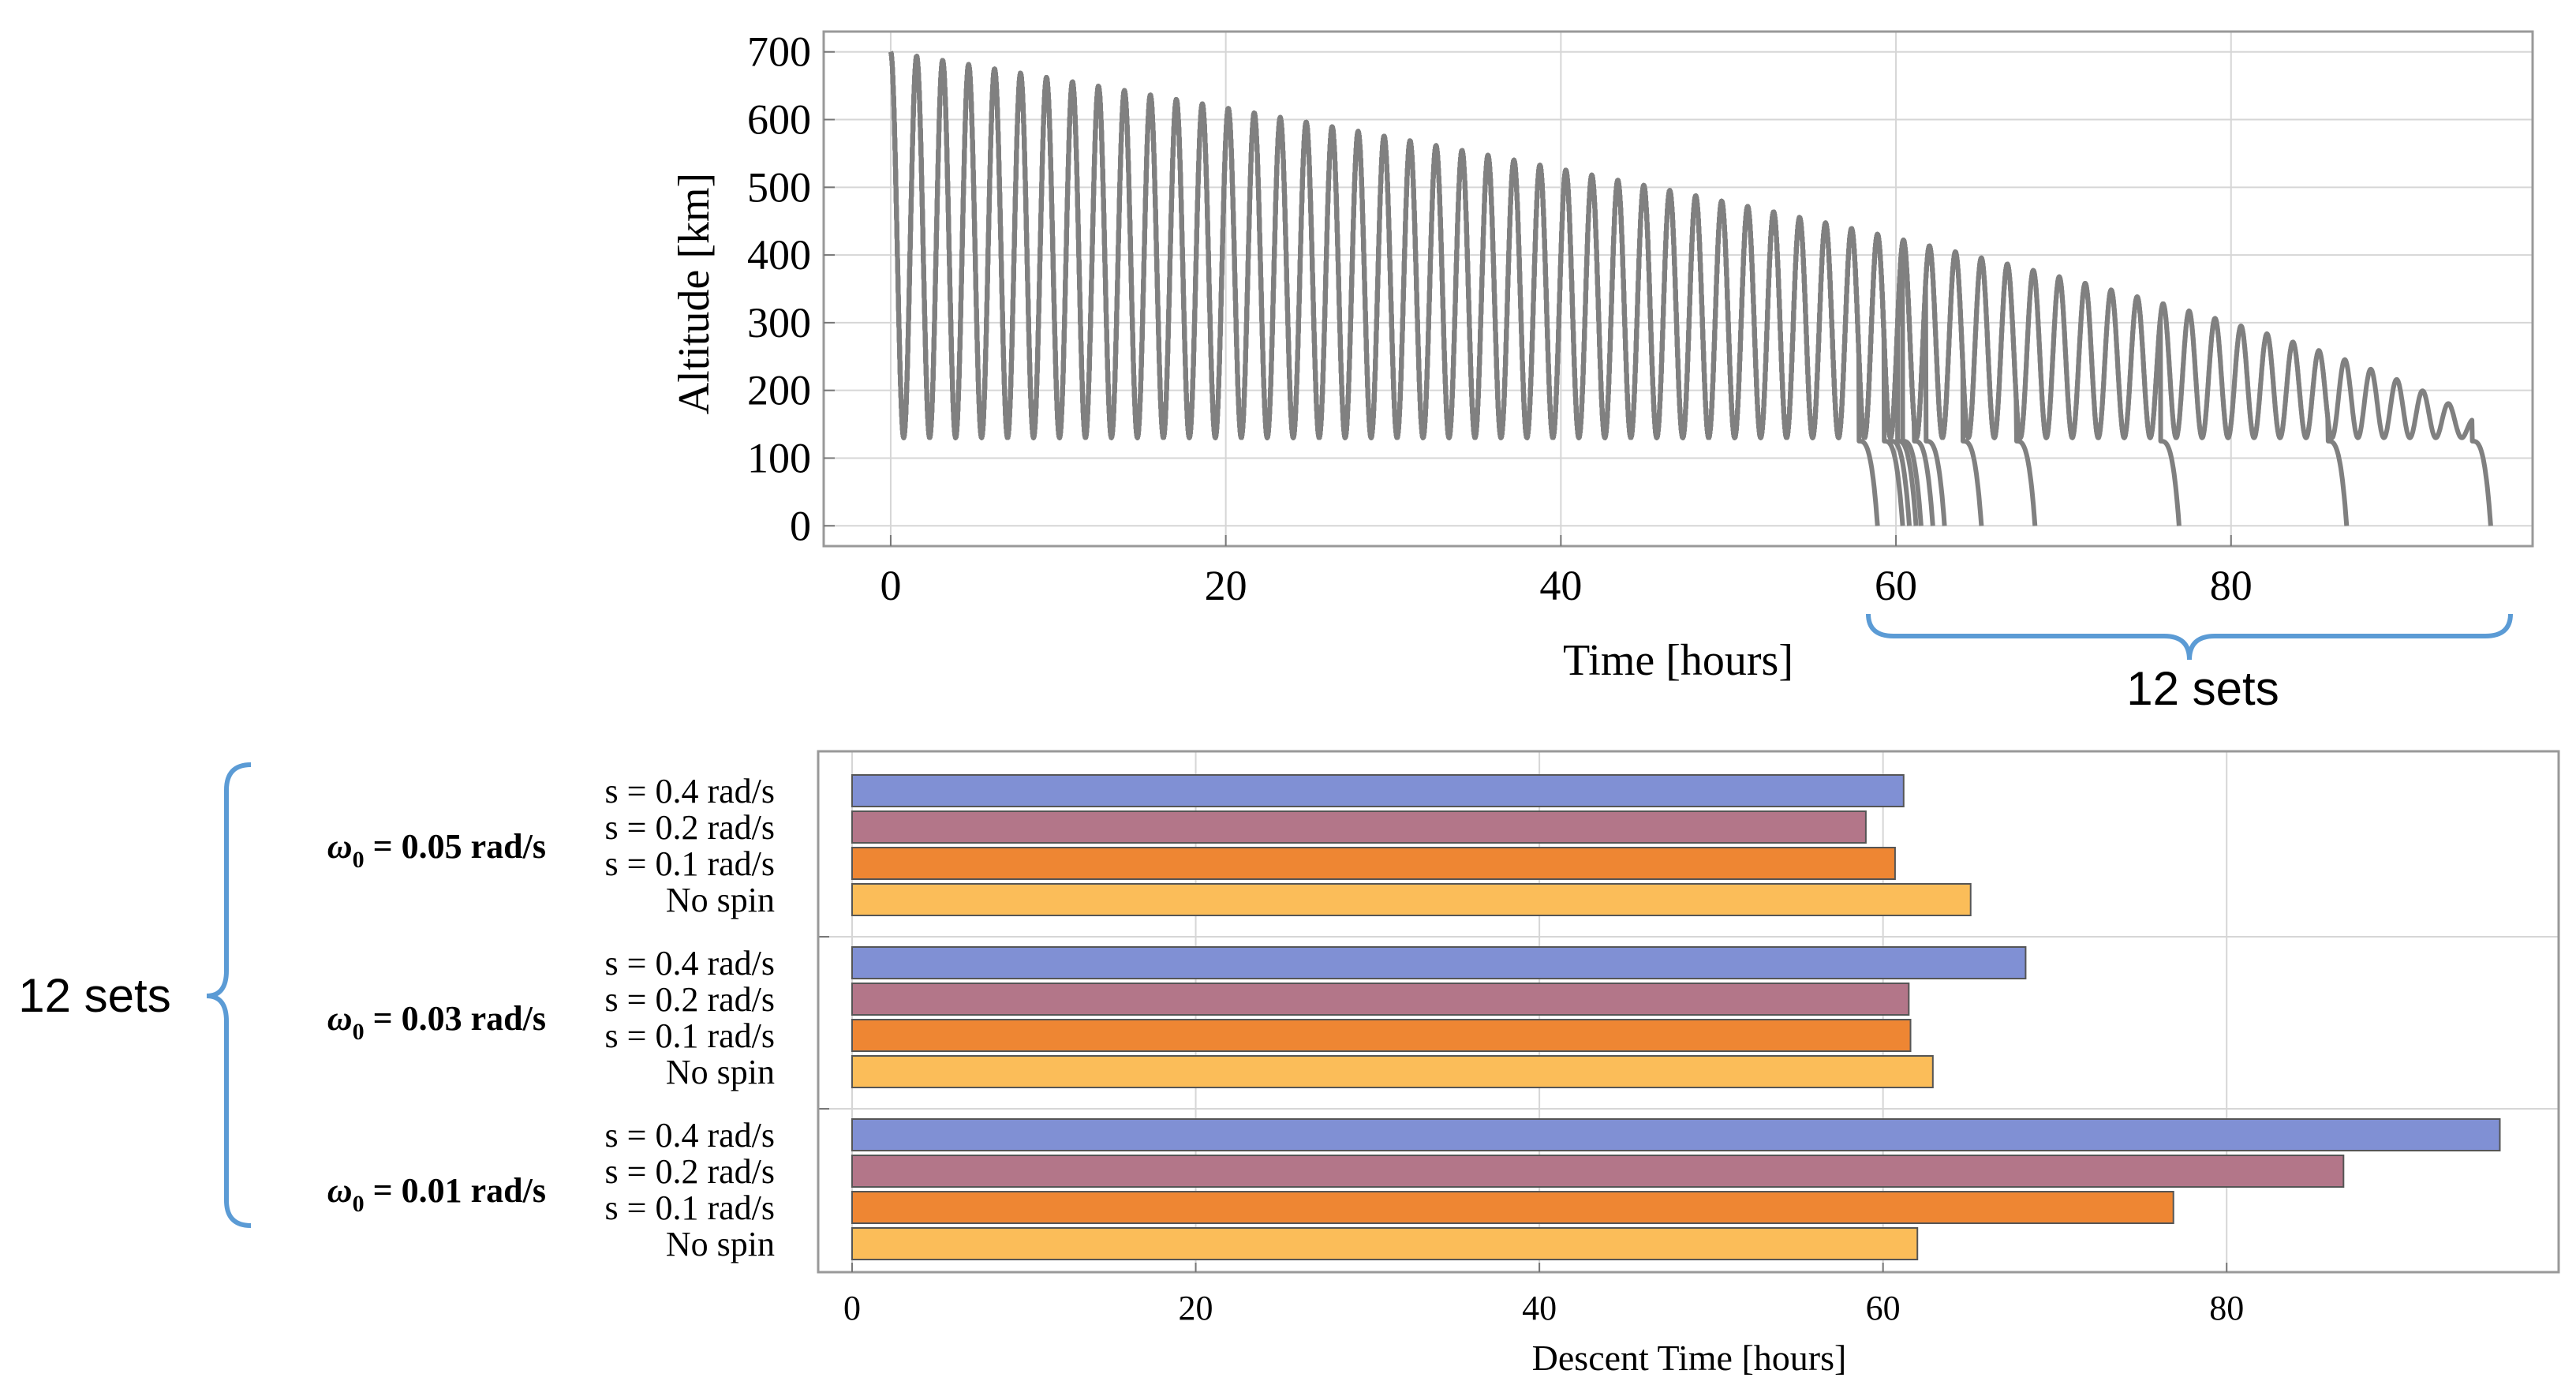 This screenshot has height=1400, width=2576. I want to click on descent-x-tick-label: 0, so click(852, 1308).